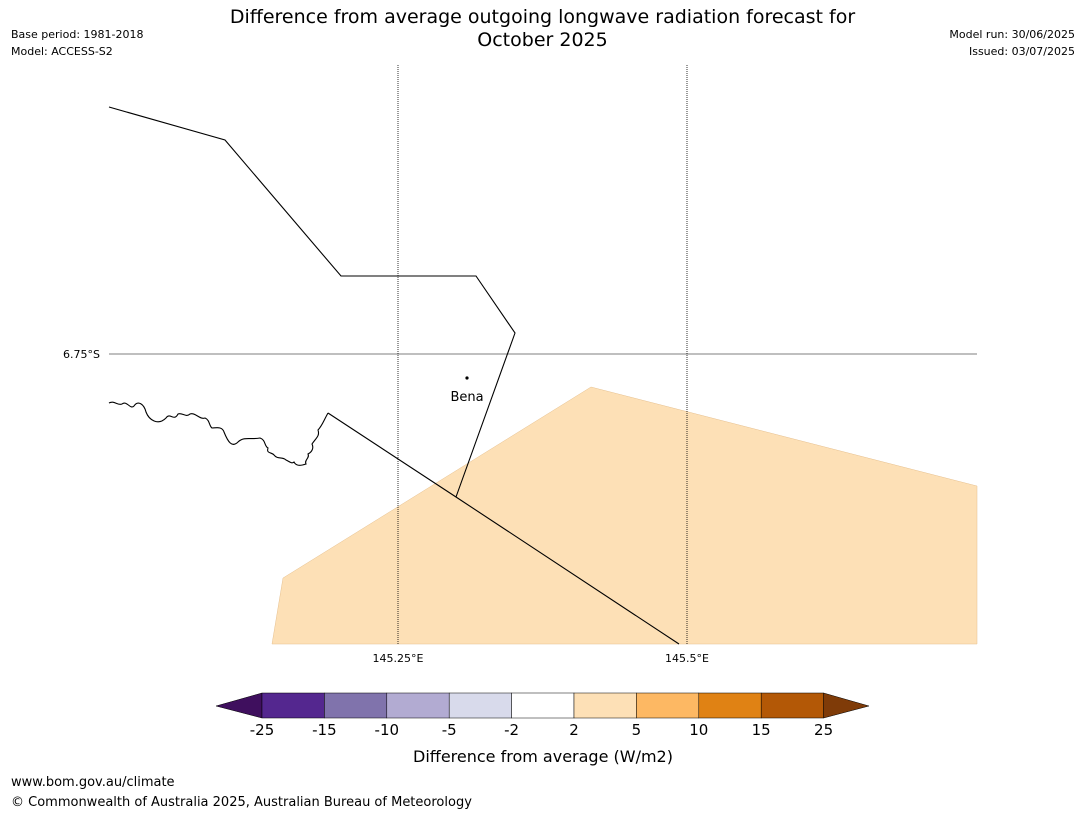  I want to click on meta-right: Model run: 30/06/2025 Issued: 03/07/2025, so click(1012, 43).